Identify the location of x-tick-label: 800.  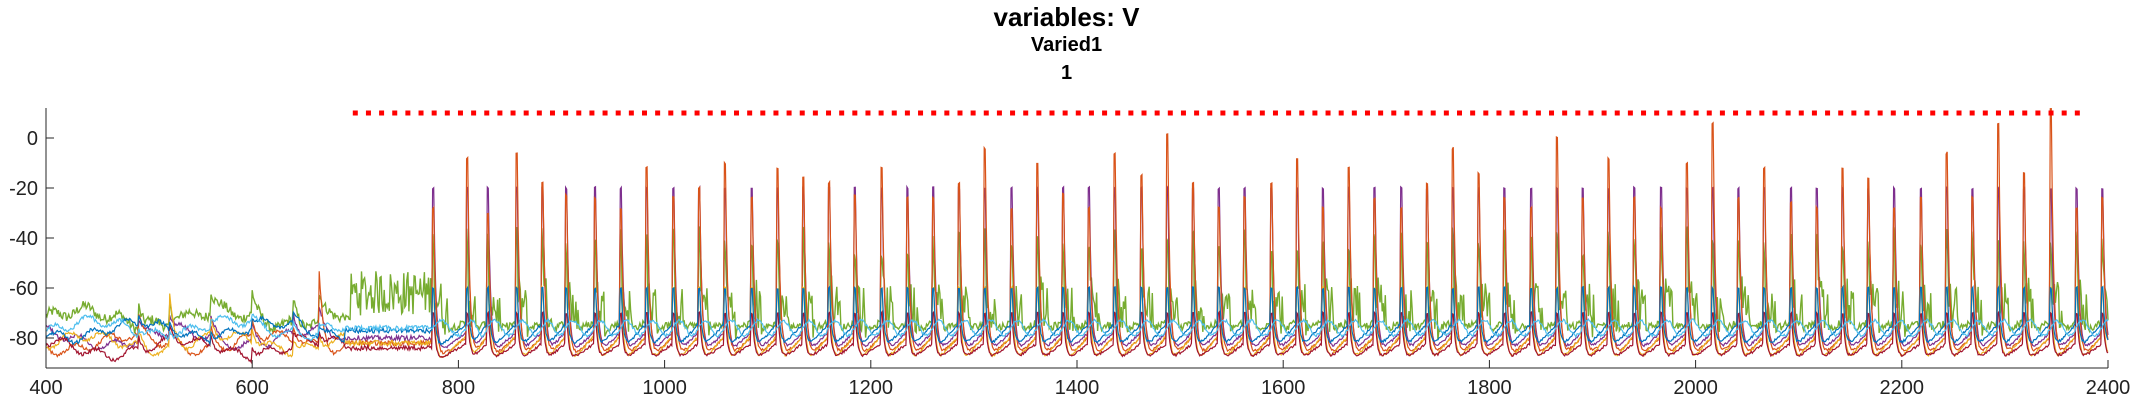
(458, 388).